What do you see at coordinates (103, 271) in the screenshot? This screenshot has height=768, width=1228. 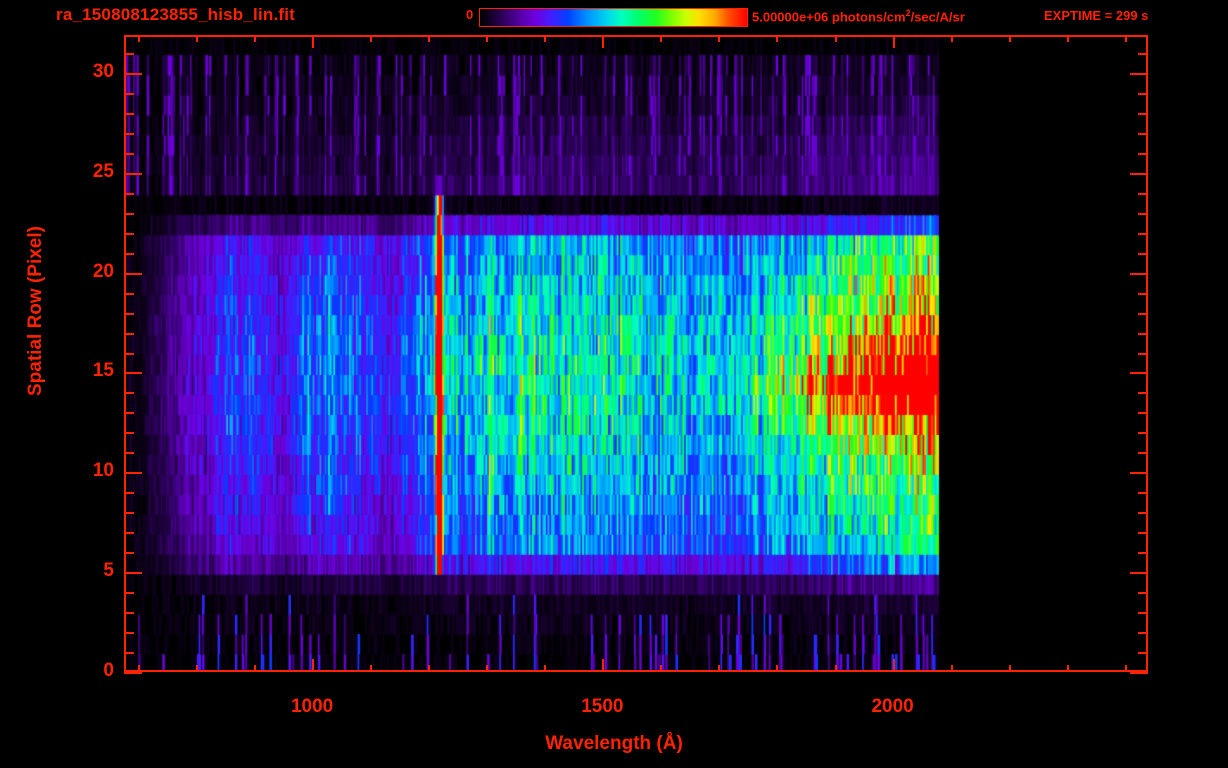 I see `y-tick-label: 20` at bounding box center [103, 271].